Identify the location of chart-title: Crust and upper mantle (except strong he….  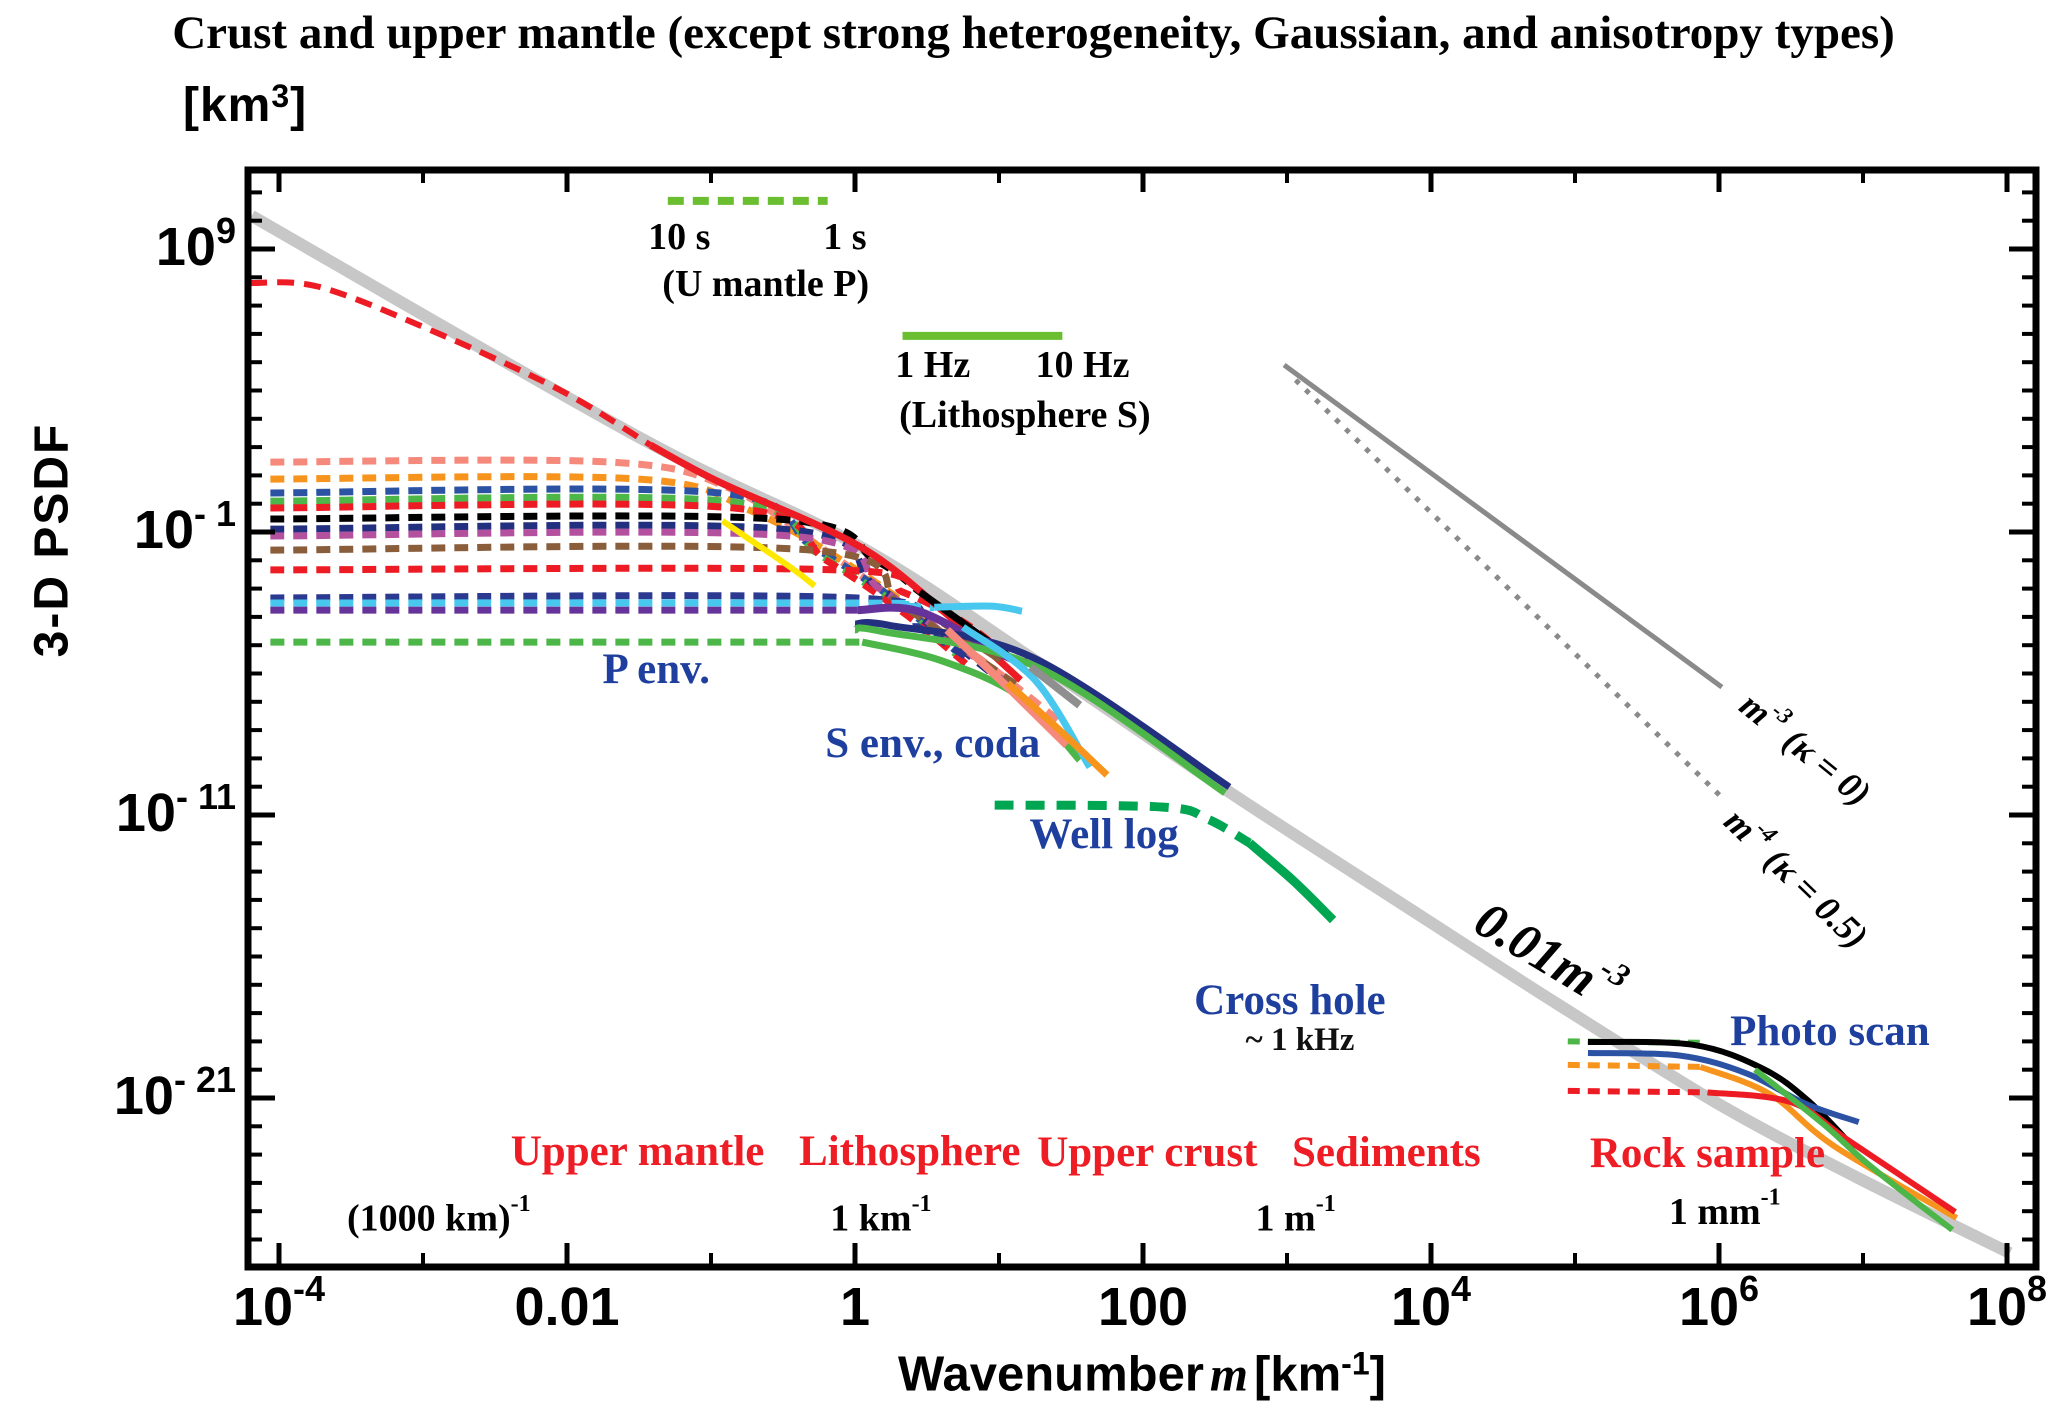
(1033, 33).